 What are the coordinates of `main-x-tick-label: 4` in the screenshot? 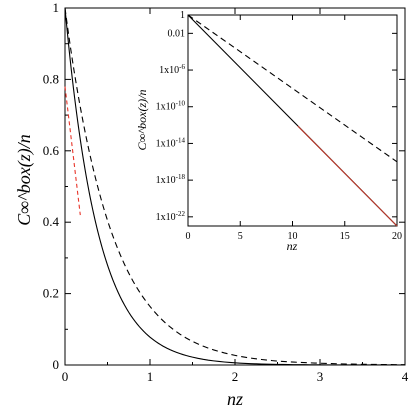 It's located at (405, 376).